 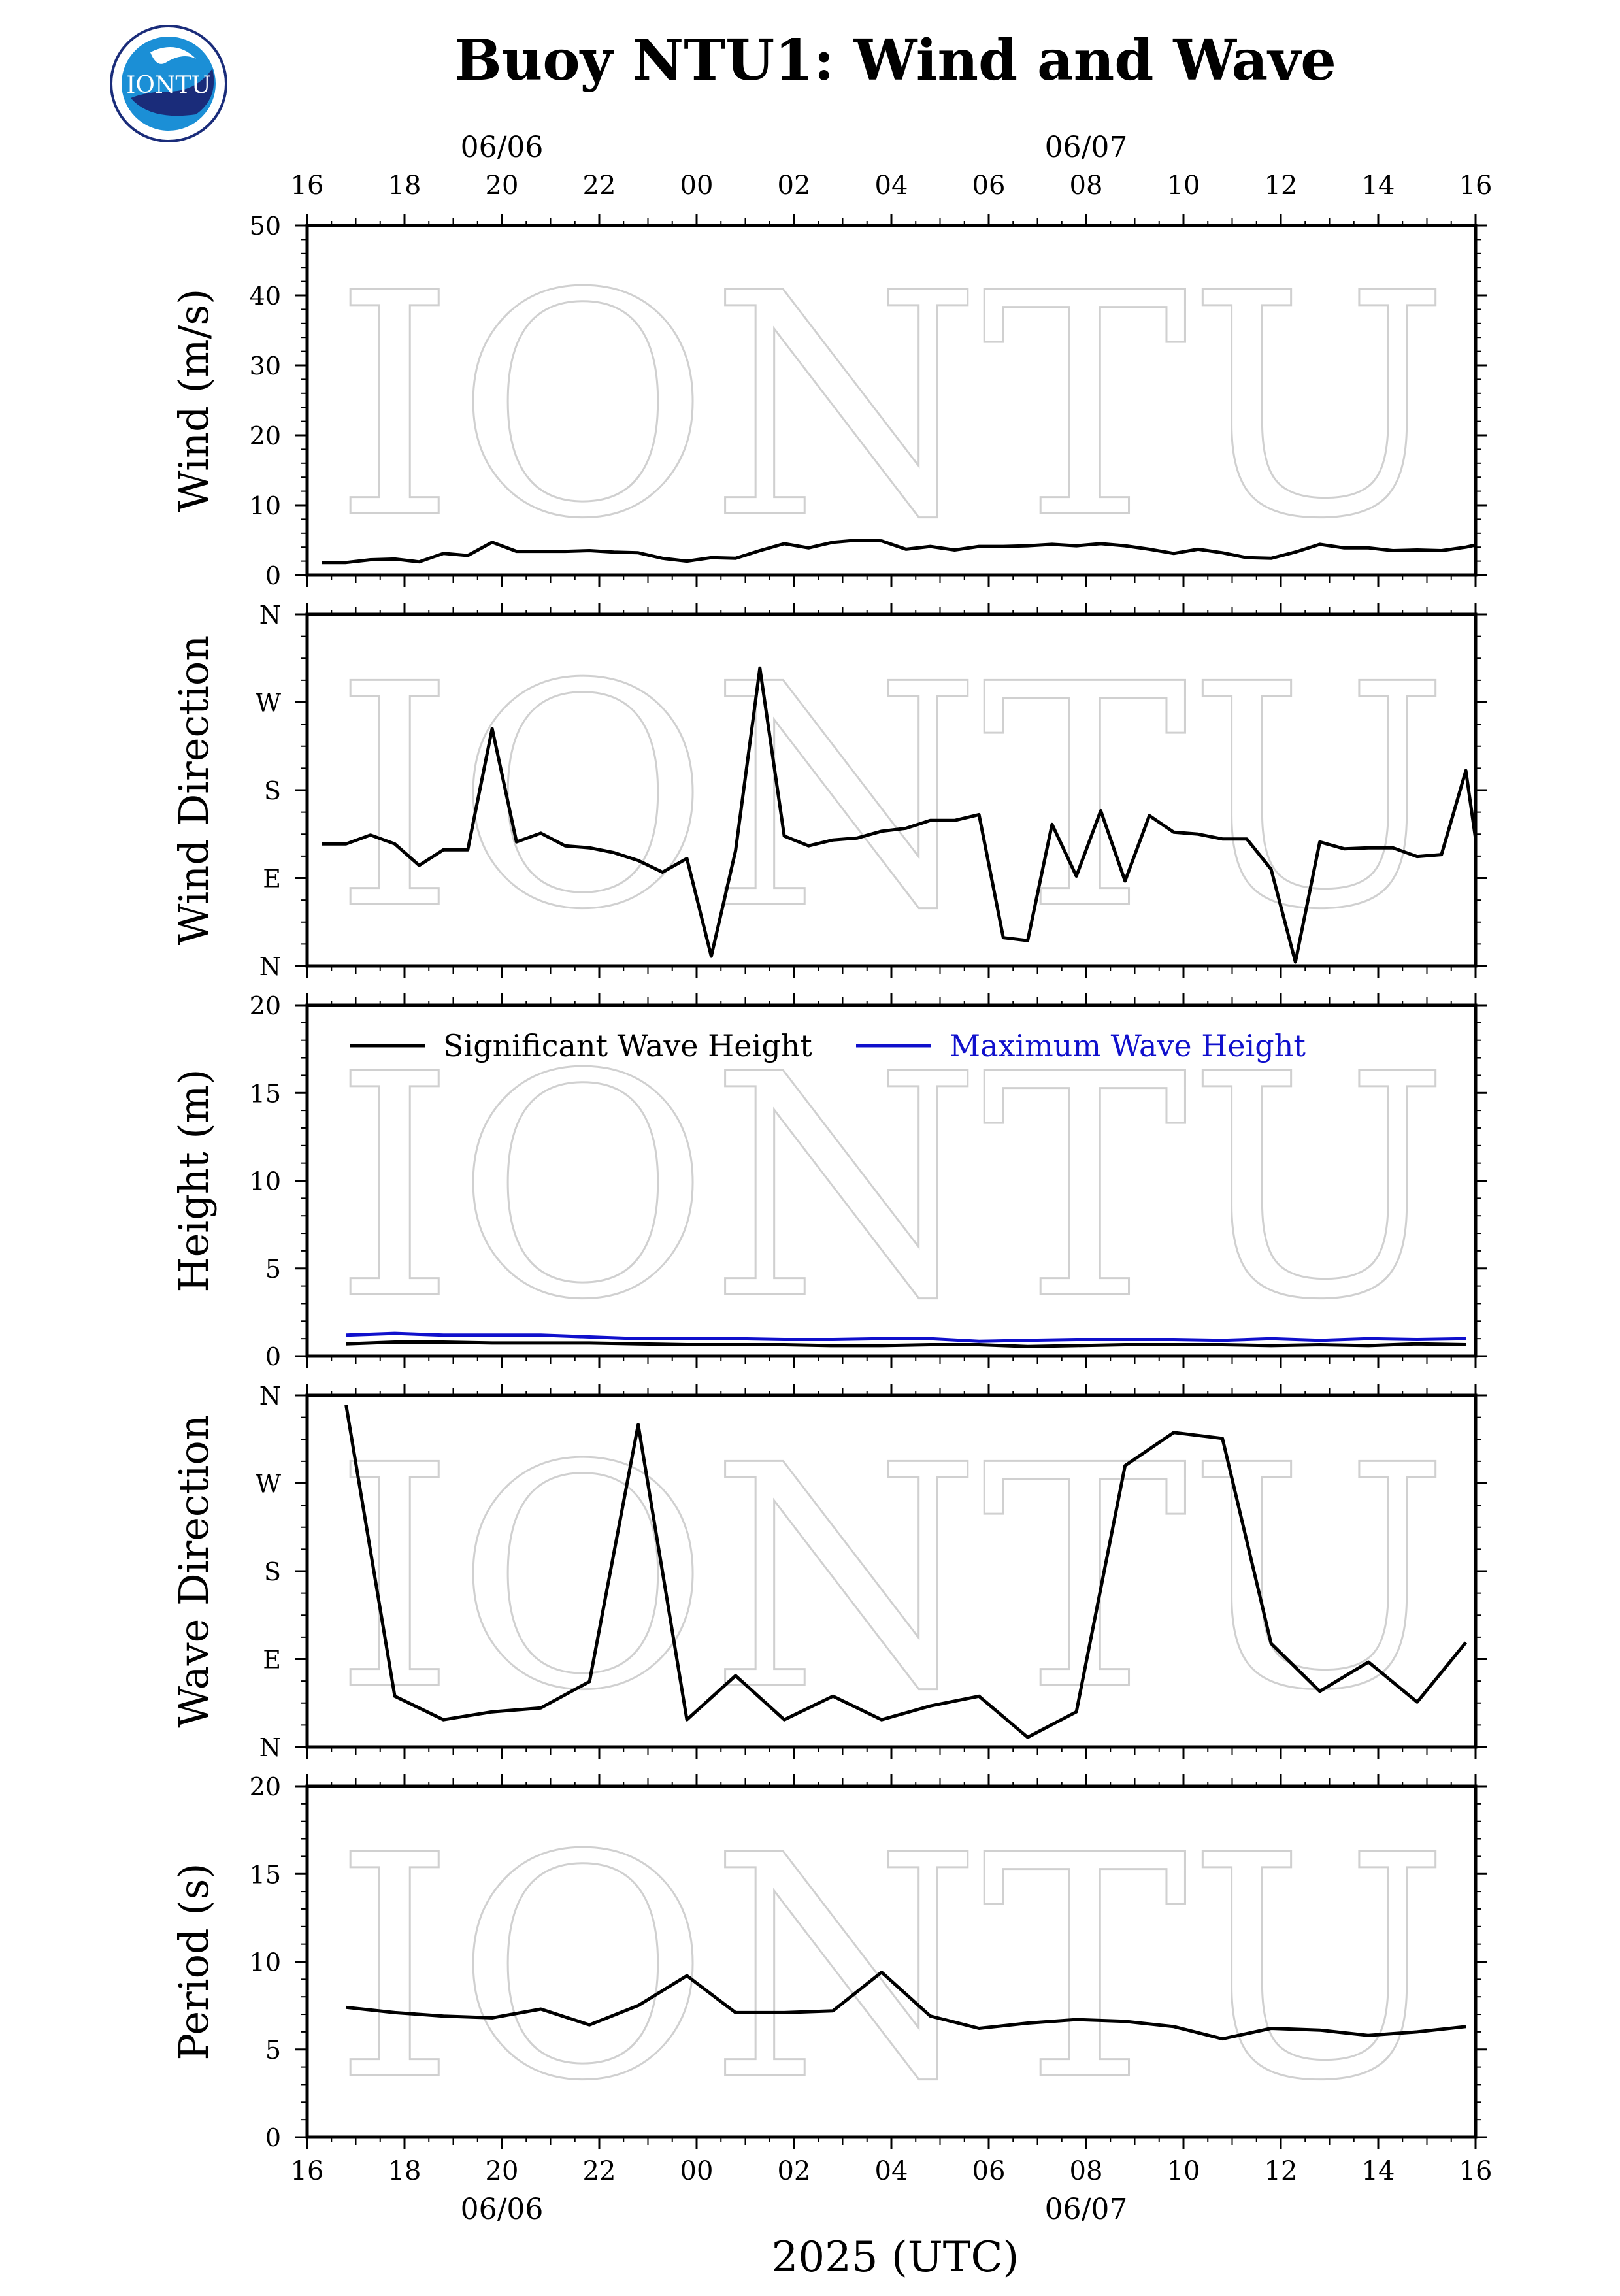 I want to click on y-axis-label: Wave Direction, so click(x=194, y=1570).